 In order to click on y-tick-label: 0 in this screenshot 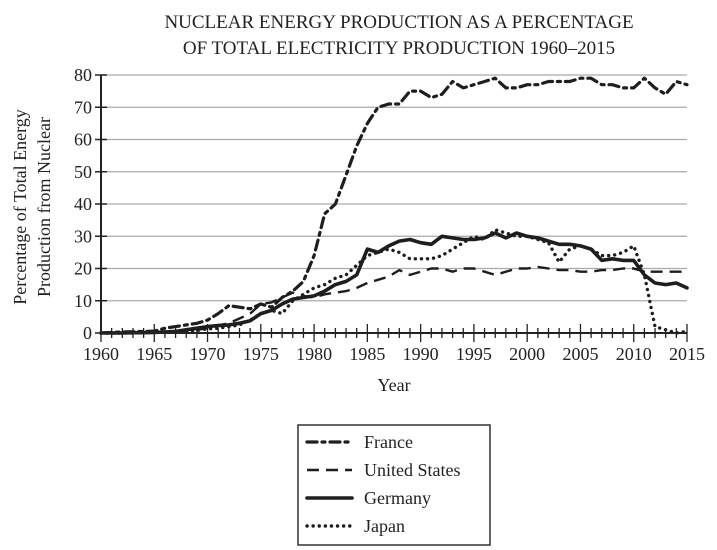, I will do `click(87, 333)`.